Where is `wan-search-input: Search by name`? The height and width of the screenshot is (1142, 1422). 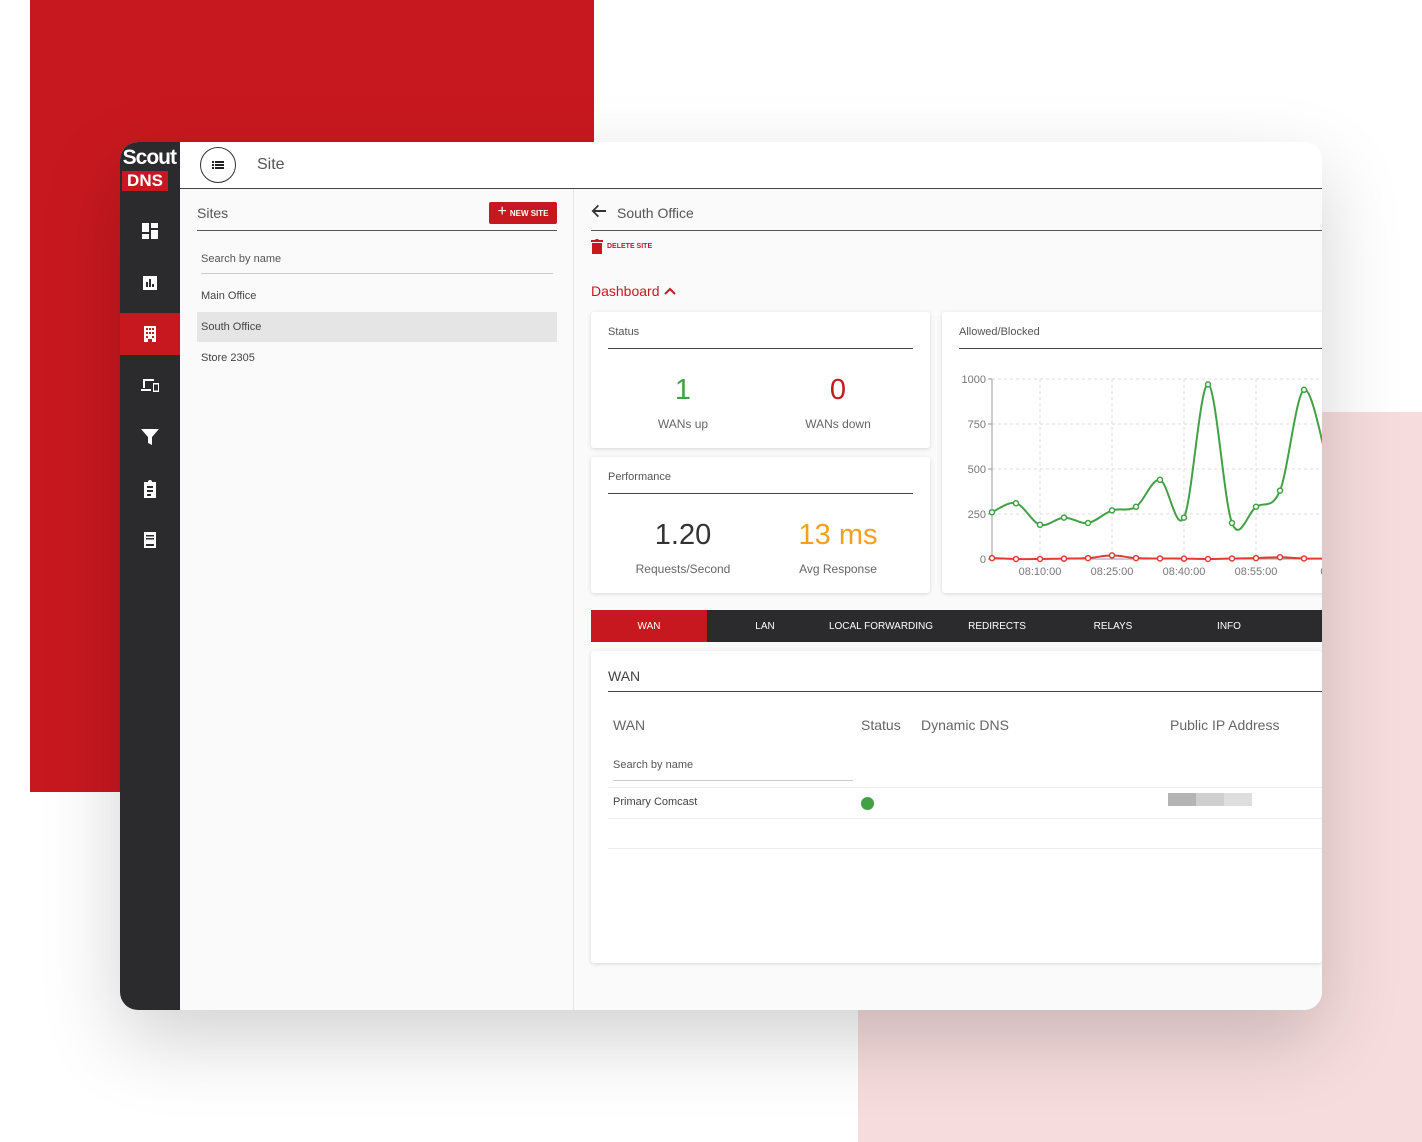 wan-search-input: Search by name is located at coordinates (733, 770).